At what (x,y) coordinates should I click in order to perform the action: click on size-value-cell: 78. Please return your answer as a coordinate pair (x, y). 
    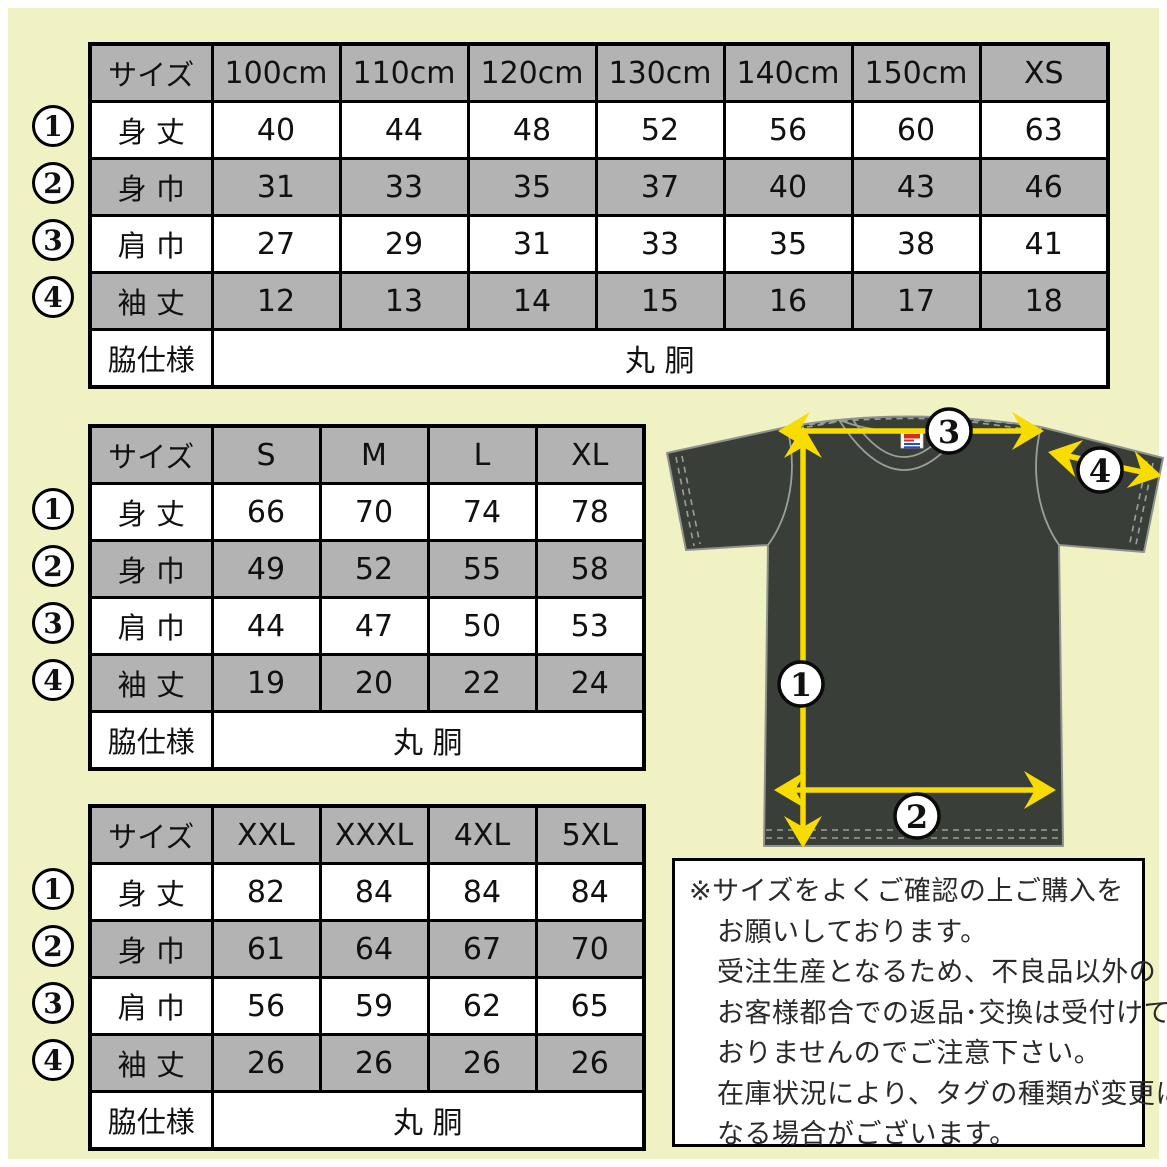
    Looking at the image, I should click on (590, 512).